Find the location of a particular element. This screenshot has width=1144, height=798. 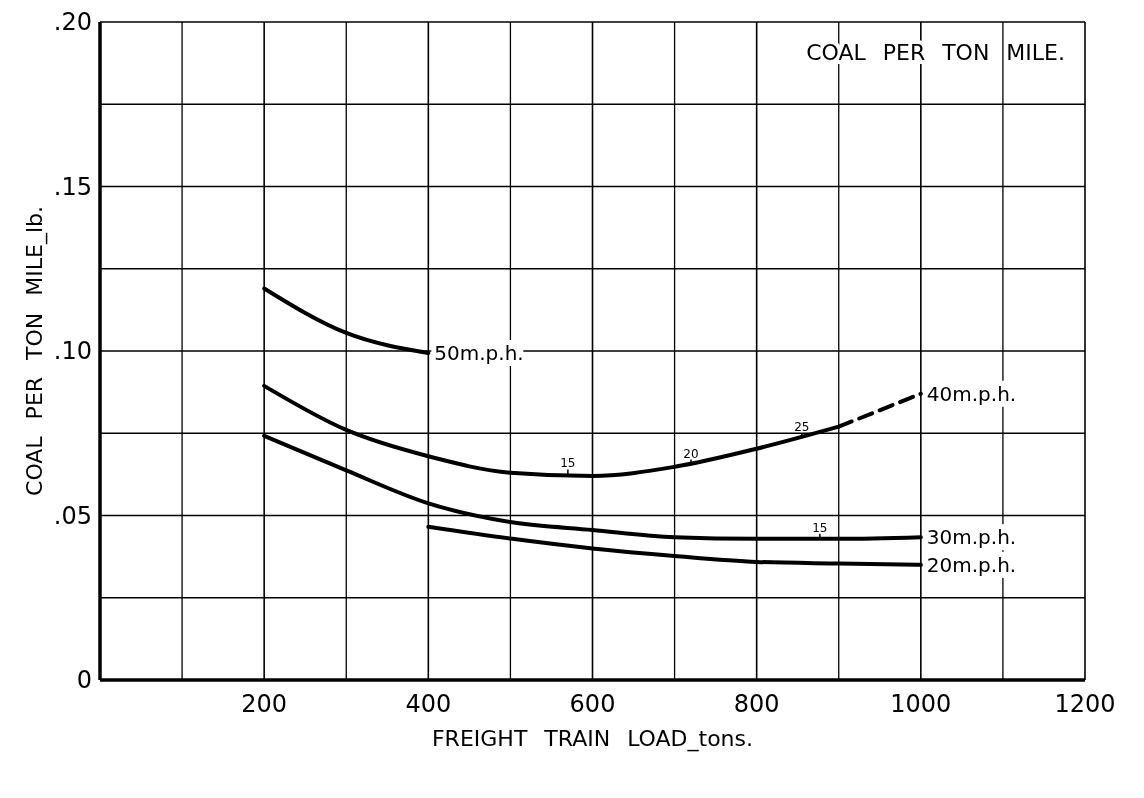

y-axis-title: COAL PER TON MILE_lb. is located at coordinates (35, 351).